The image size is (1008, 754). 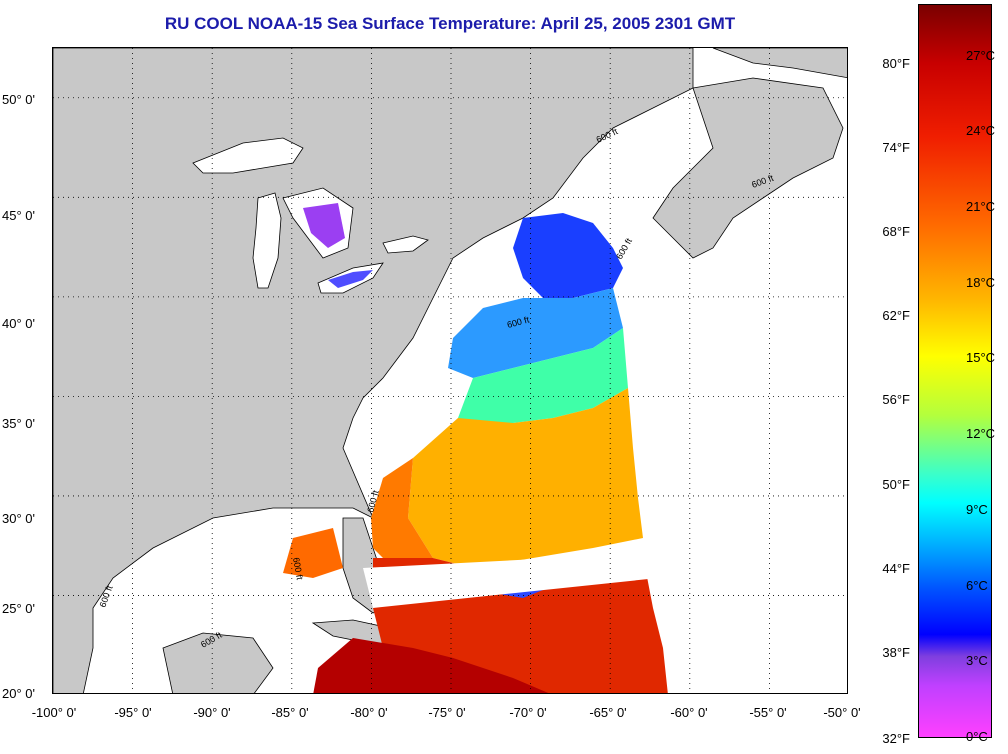 What do you see at coordinates (896, 315) in the screenshot?
I see `colorbar-f-label: 62°F` at bounding box center [896, 315].